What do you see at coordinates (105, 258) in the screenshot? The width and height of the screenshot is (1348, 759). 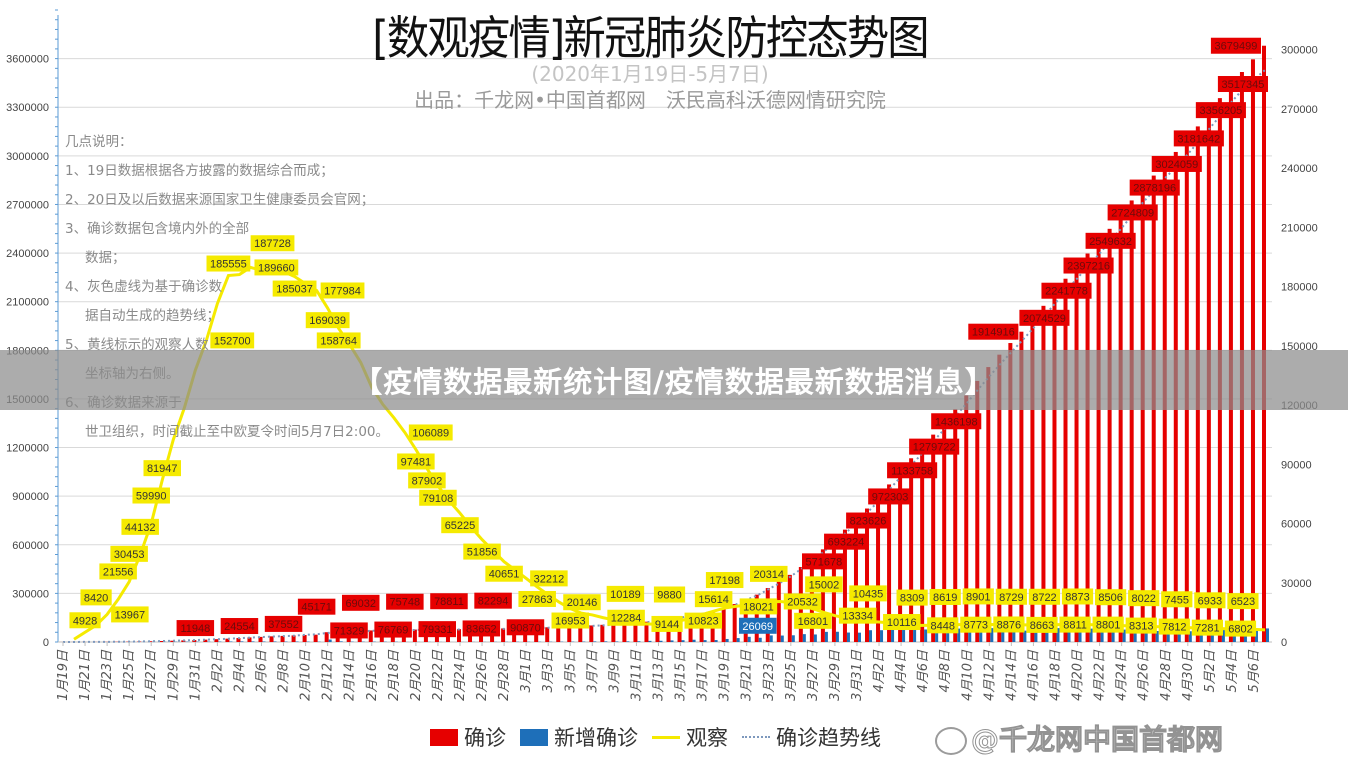 I see `note-line: 数据；` at bounding box center [105, 258].